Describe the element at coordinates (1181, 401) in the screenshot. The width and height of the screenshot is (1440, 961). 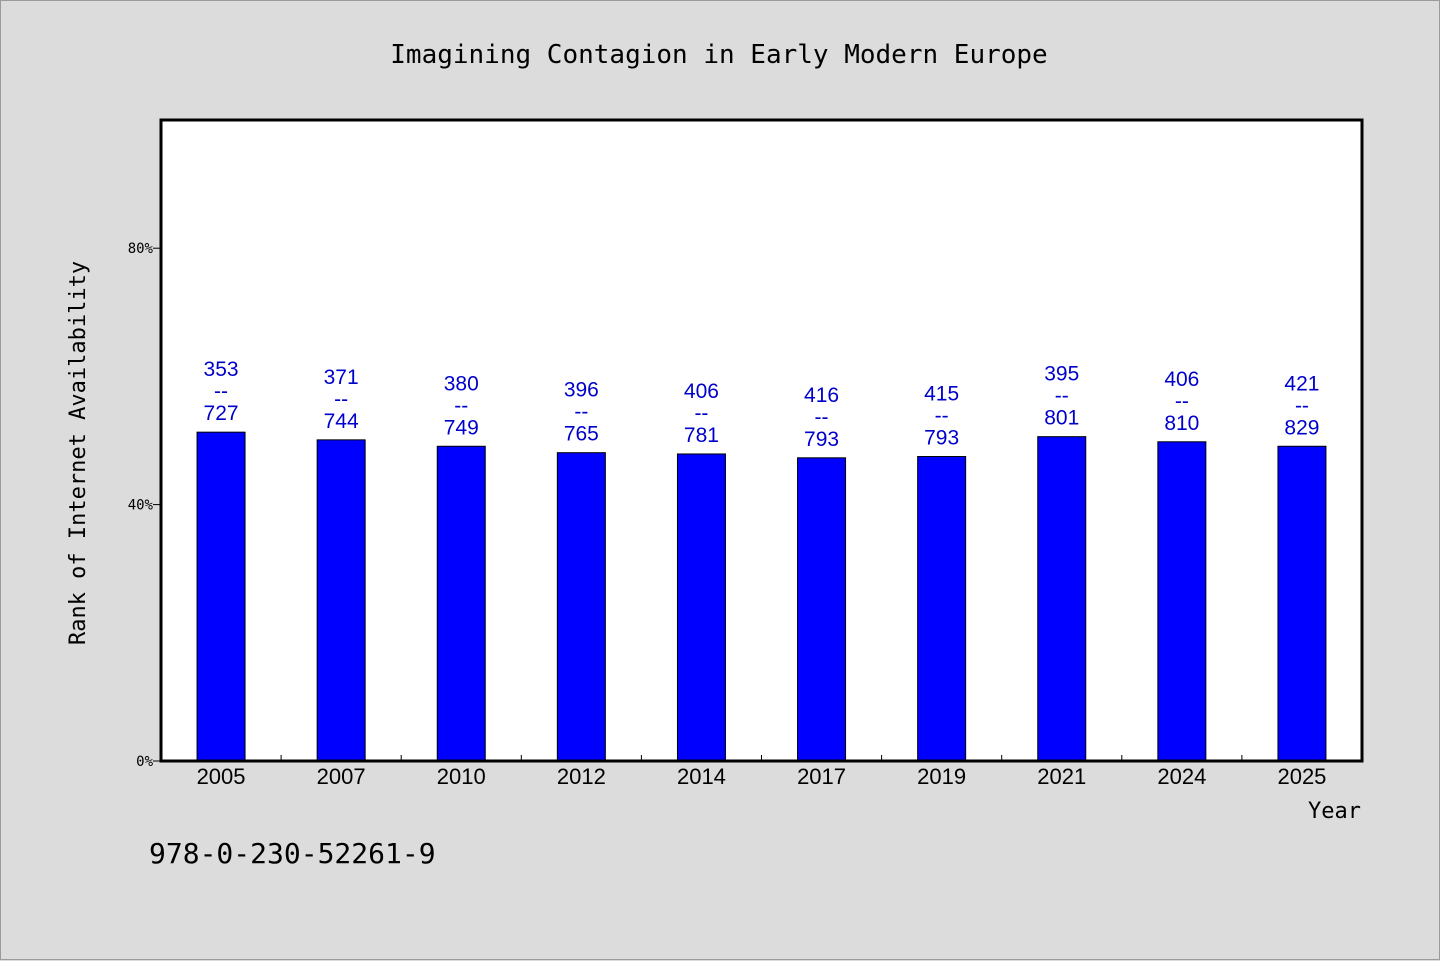
I see `data-label-2024: 406 --810` at that location.